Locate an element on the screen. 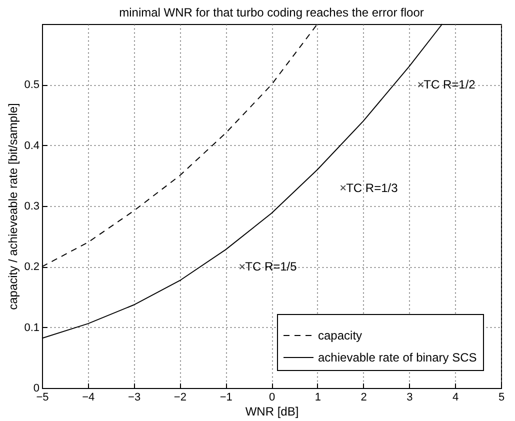 The image size is (515, 421). y-tick-label: 0.1 is located at coordinates (32, 328).